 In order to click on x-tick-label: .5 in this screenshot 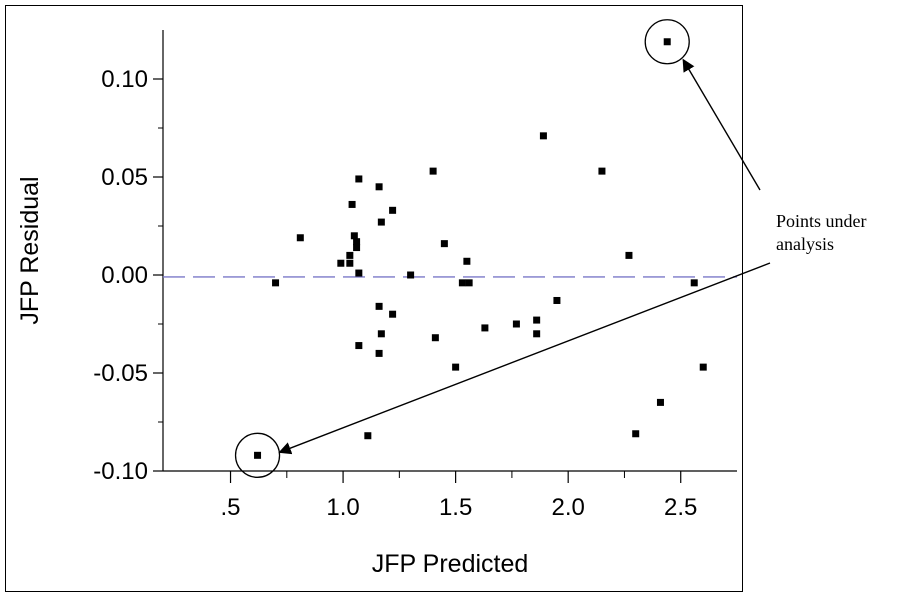, I will do `click(231, 507)`.